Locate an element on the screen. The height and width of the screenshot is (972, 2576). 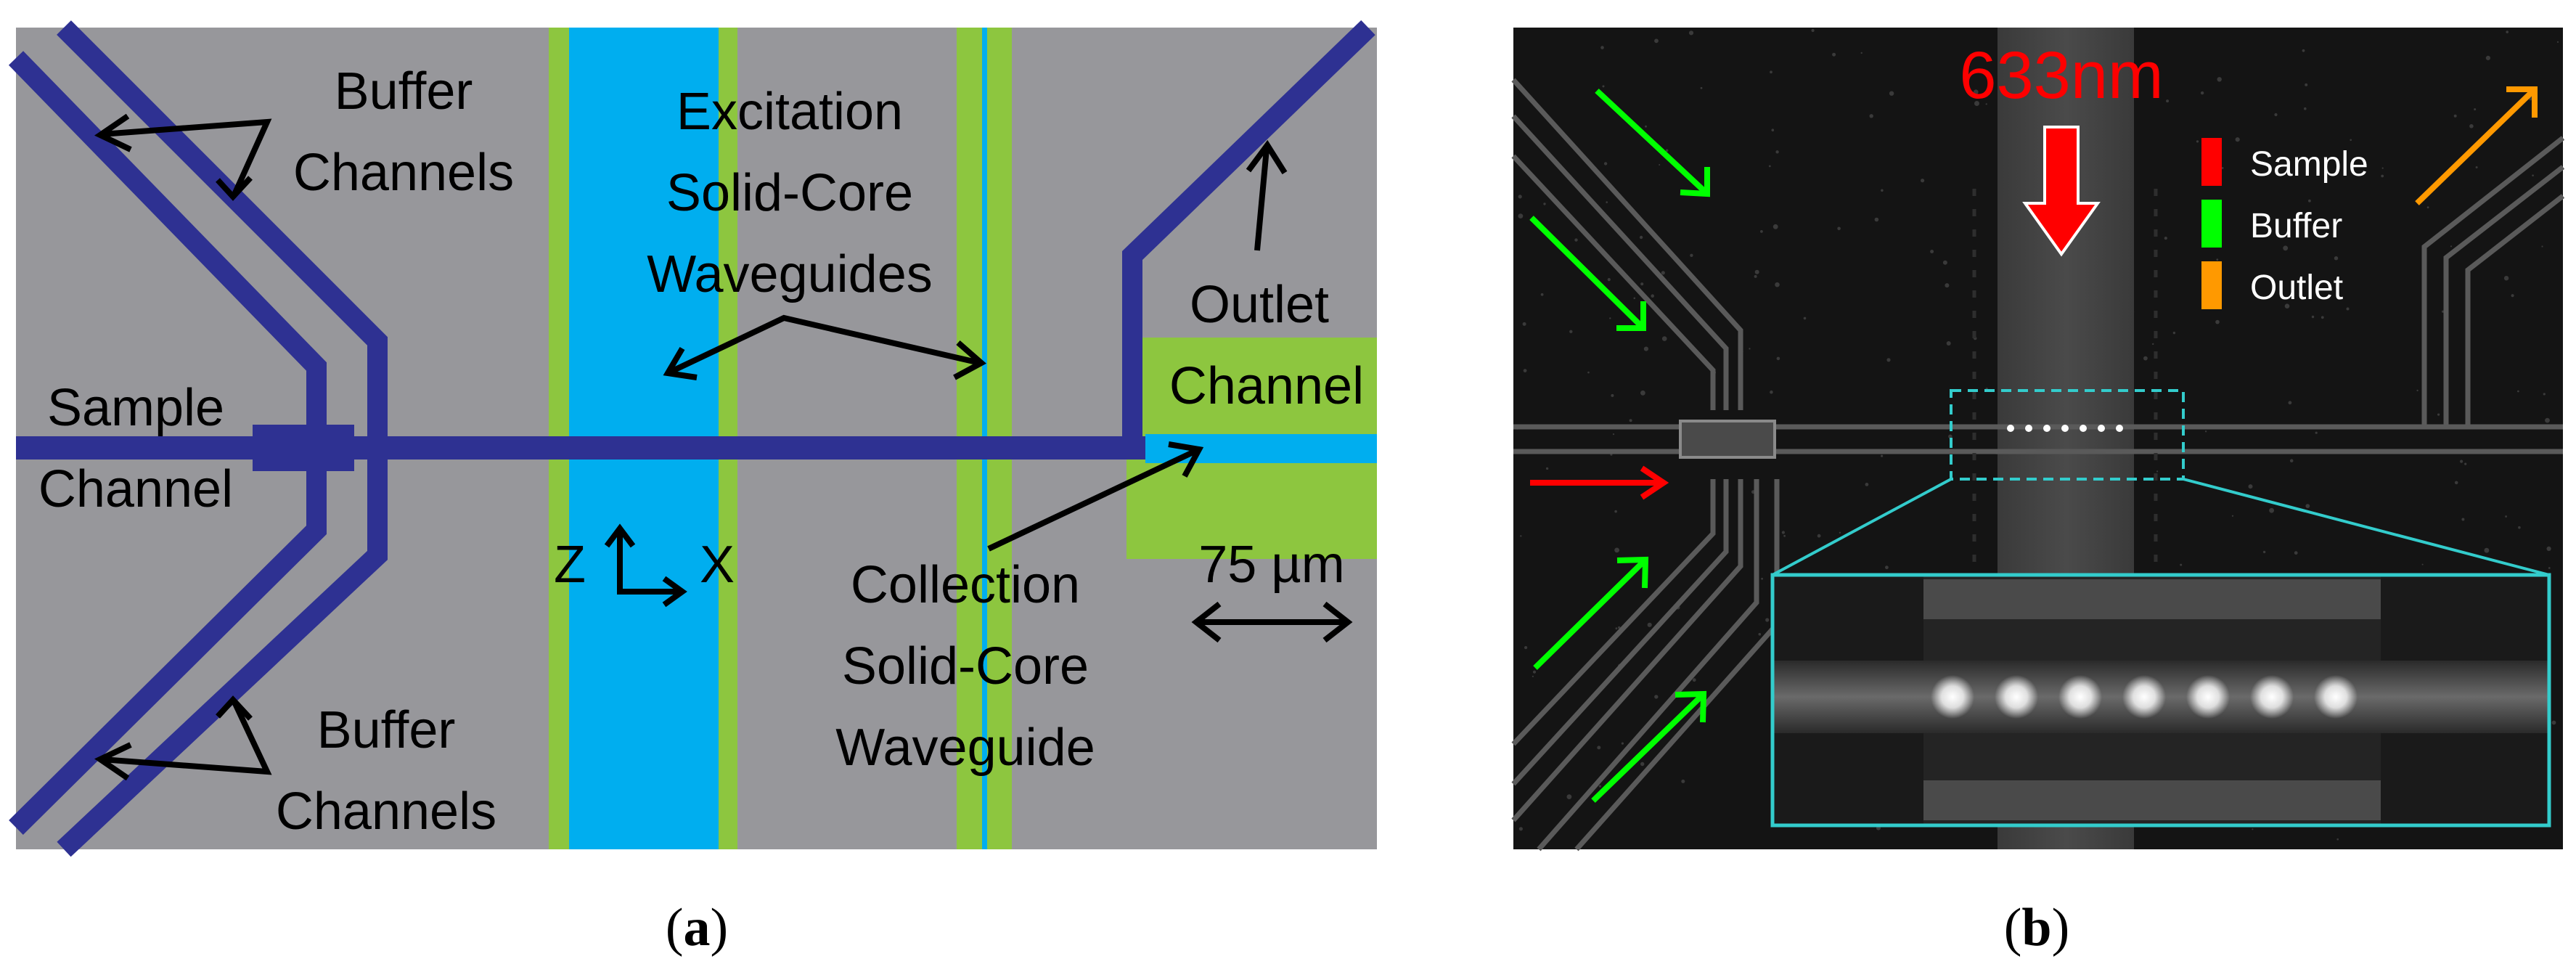
legend-label-buffer: Buffer is located at coordinates (2296, 226).